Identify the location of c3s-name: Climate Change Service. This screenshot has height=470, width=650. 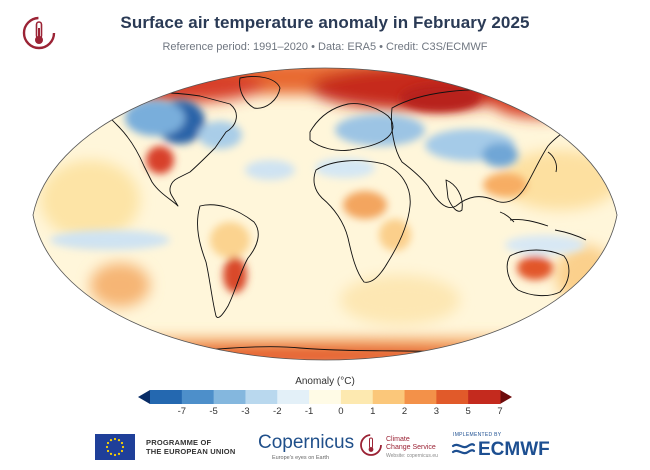
(411, 444).